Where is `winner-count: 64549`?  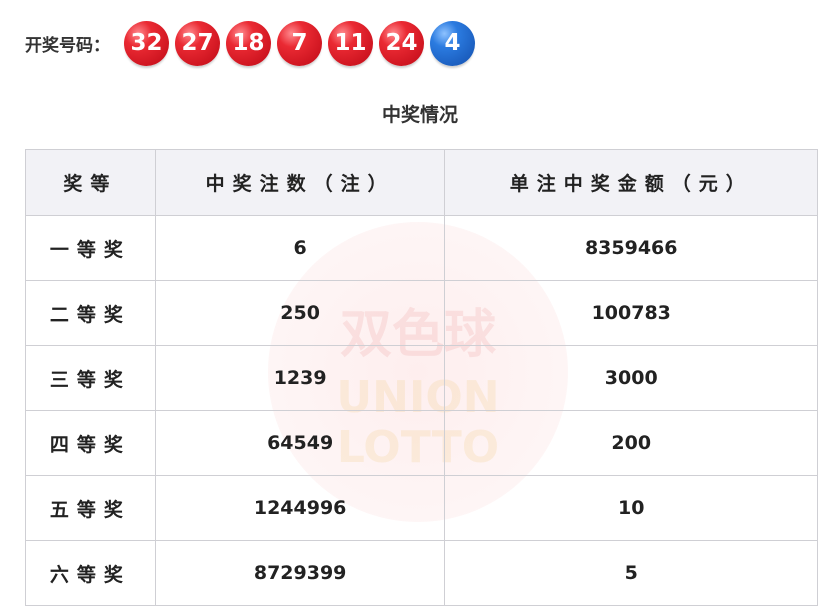
winner-count: 64549 is located at coordinates (300, 443).